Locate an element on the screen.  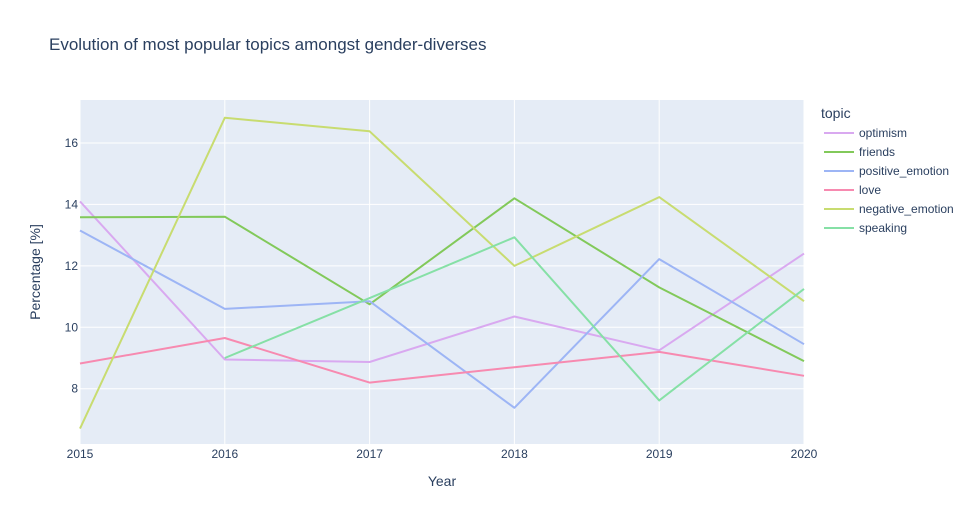
legend-label: friends is located at coordinates (877, 152).